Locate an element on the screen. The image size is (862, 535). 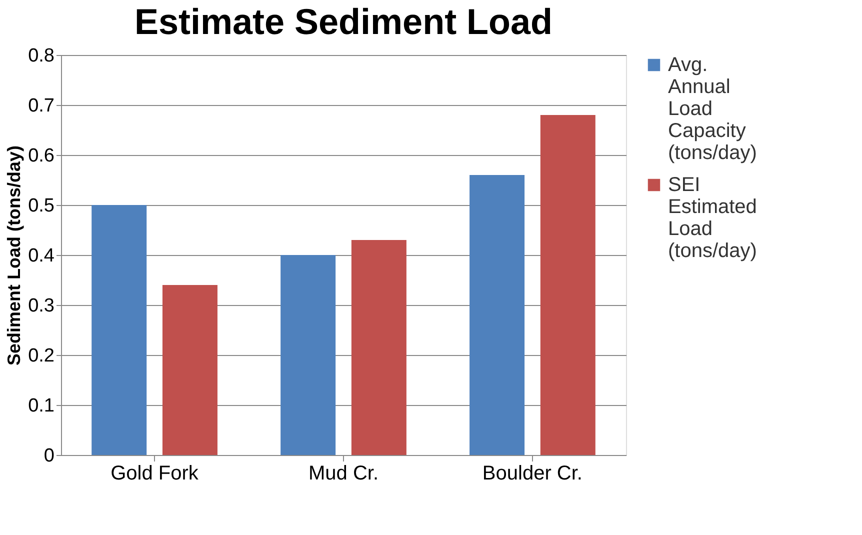
y-tick-label: 0.1 is located at coordinates (41, 406).